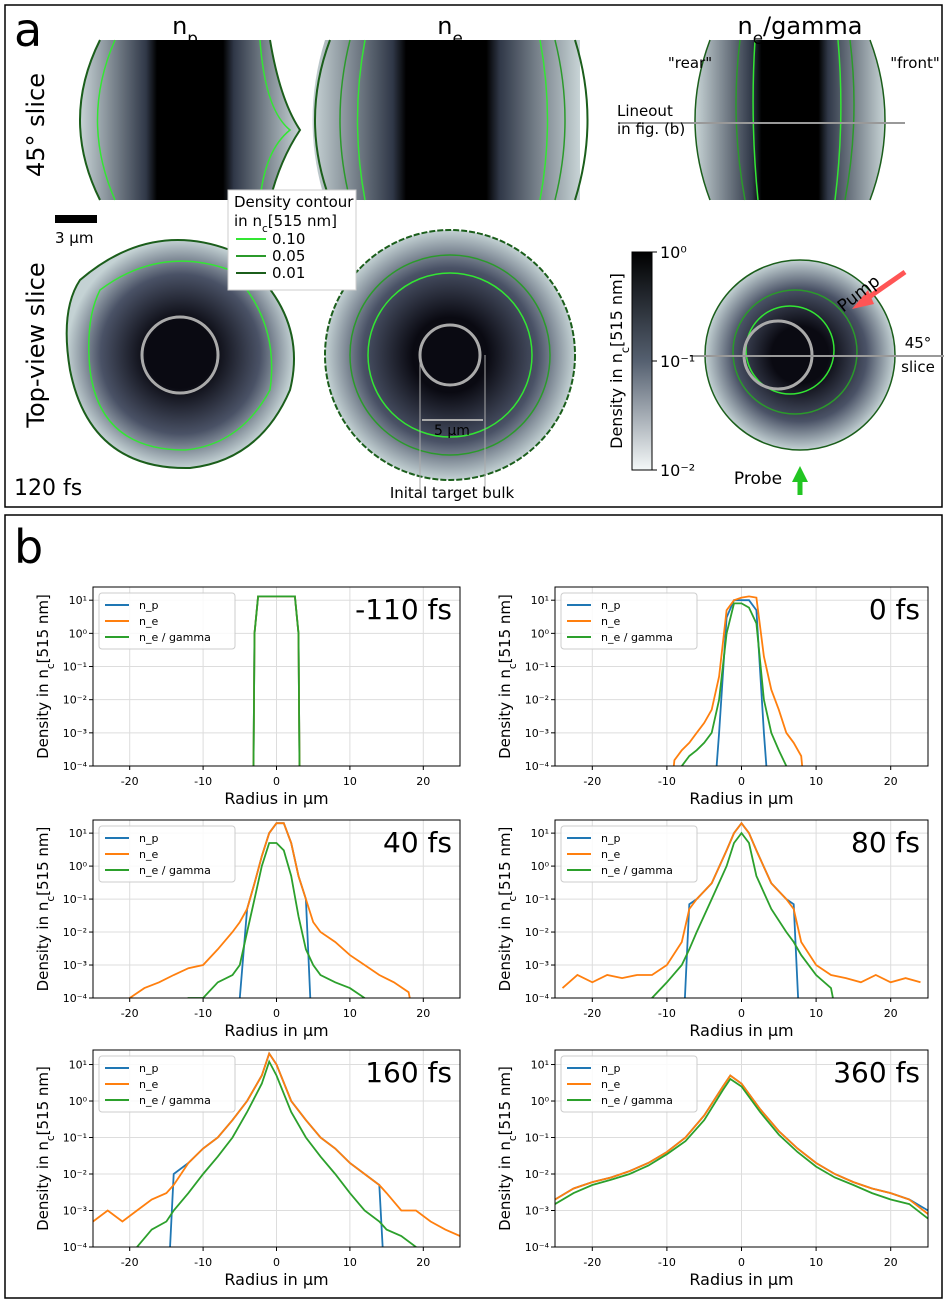 Image resolution: width=947 pixels, height=1302 pixels. I want to click on row-title: Top-view slice, so click(36, 345).